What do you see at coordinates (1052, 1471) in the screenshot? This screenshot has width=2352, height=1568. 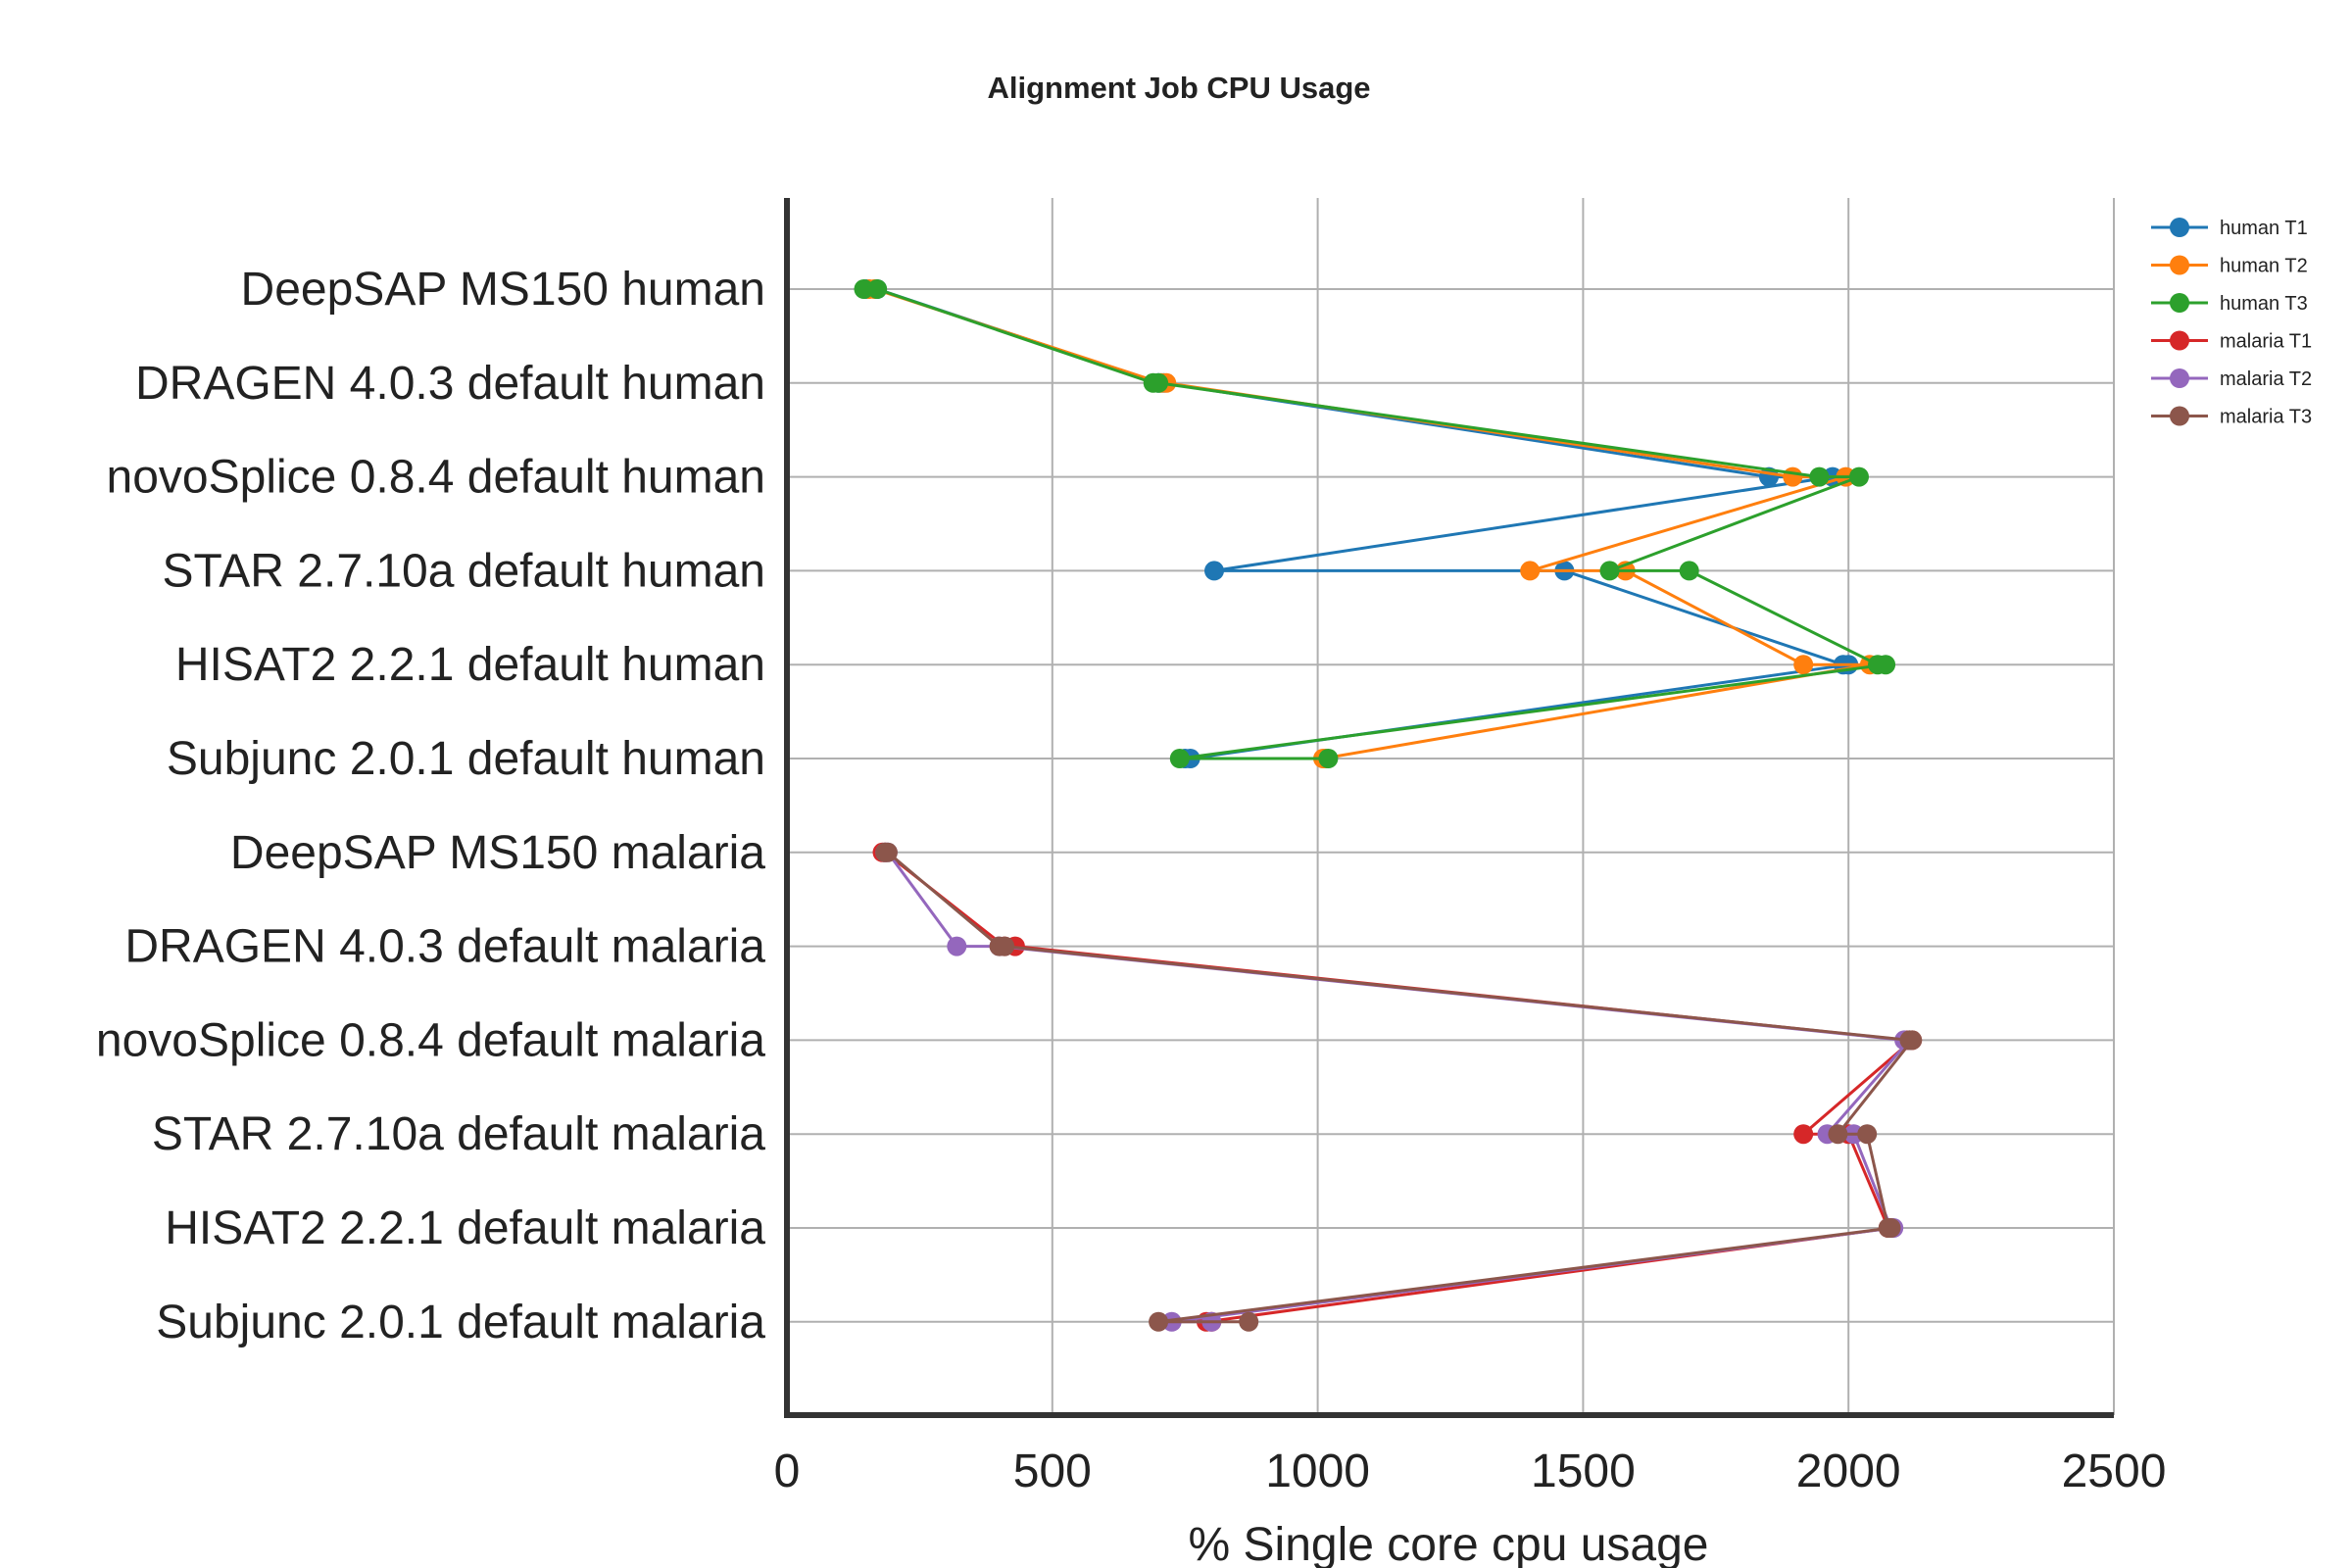 I see `x-tick-label: 500` at bounding box center [1052, 1471].